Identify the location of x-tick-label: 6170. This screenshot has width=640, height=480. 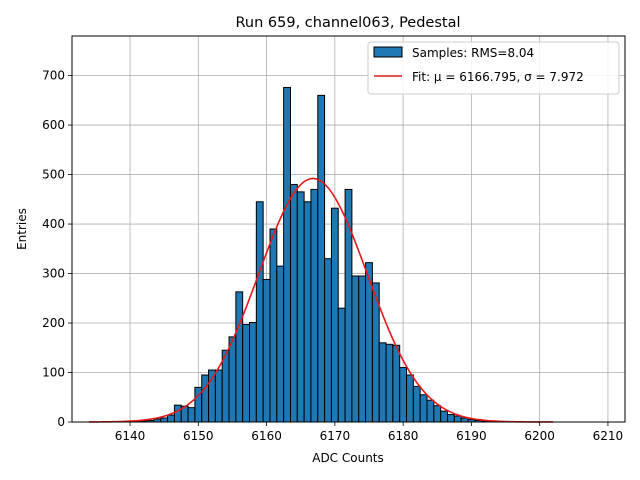
(335, 436).